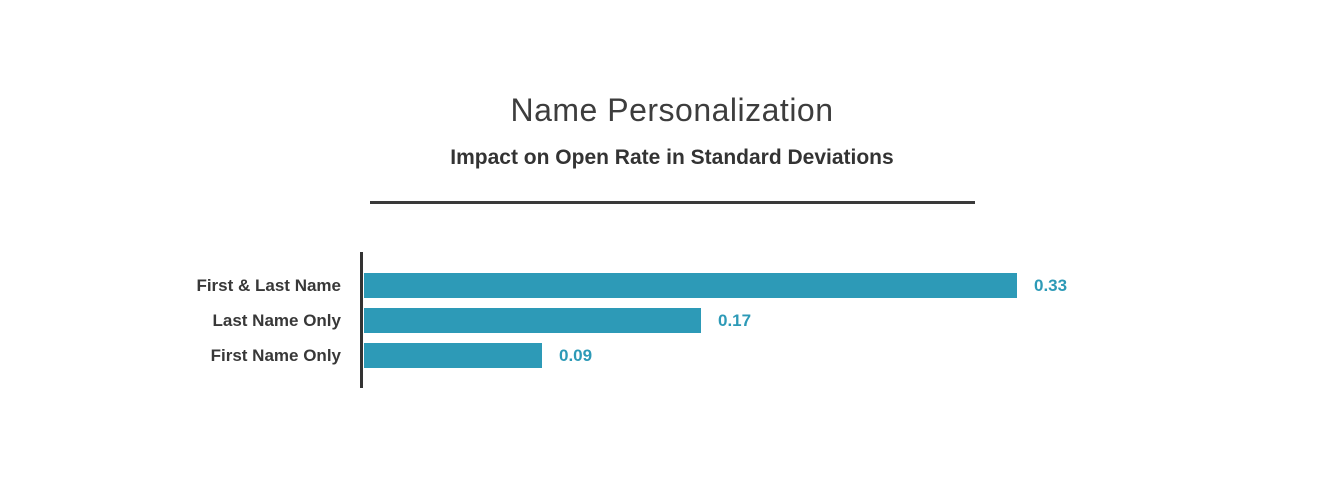 The height and width of the screenshot is (498, 1344). Describe the element at coordinates (277, 320) in the screenshot. I see `category-label: Last Name Only` at that location.